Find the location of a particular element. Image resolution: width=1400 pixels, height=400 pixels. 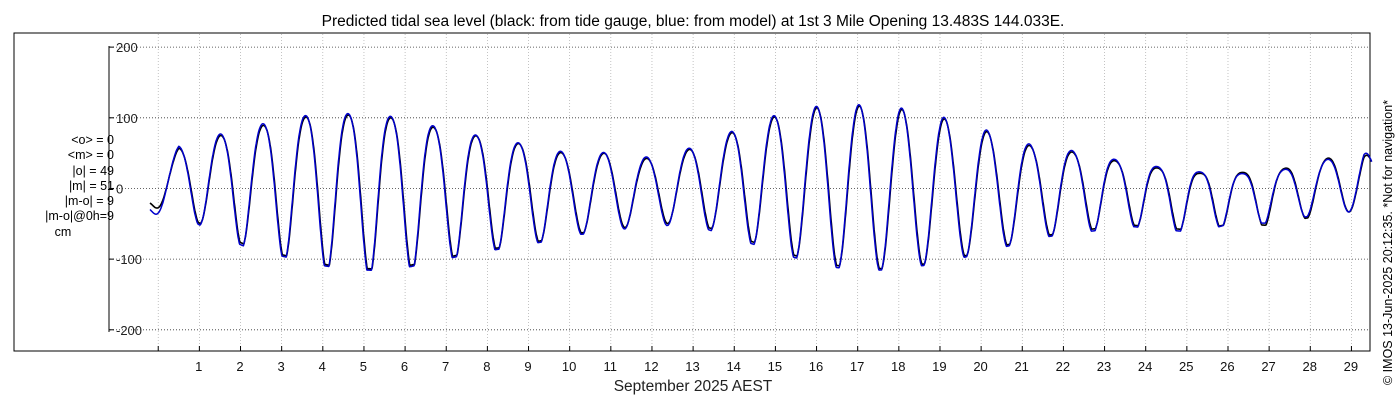

x-tick-label: 20 is located at coordinates (980, 366).